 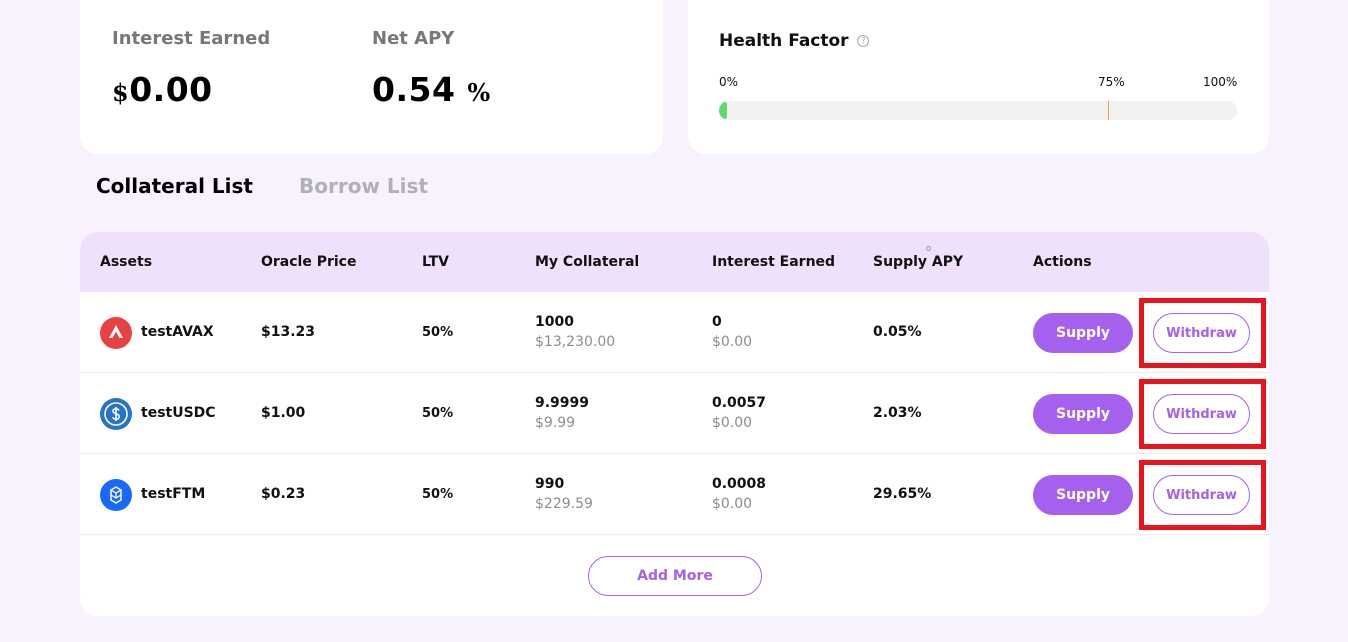 I want to click on net-apy-amount: 0.54, so click(x=414, y=89).